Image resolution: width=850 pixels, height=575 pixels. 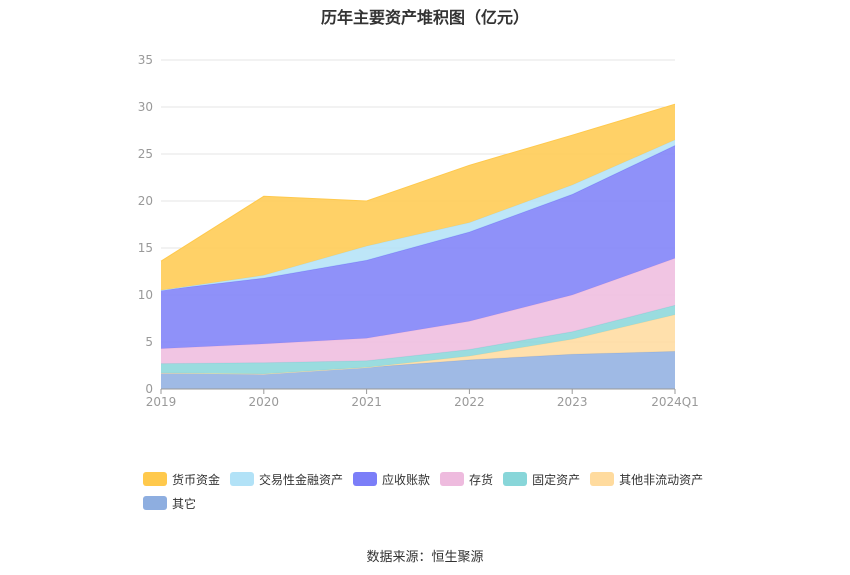 I want to click on legend-label: 存货, so click(x=481, y=479).